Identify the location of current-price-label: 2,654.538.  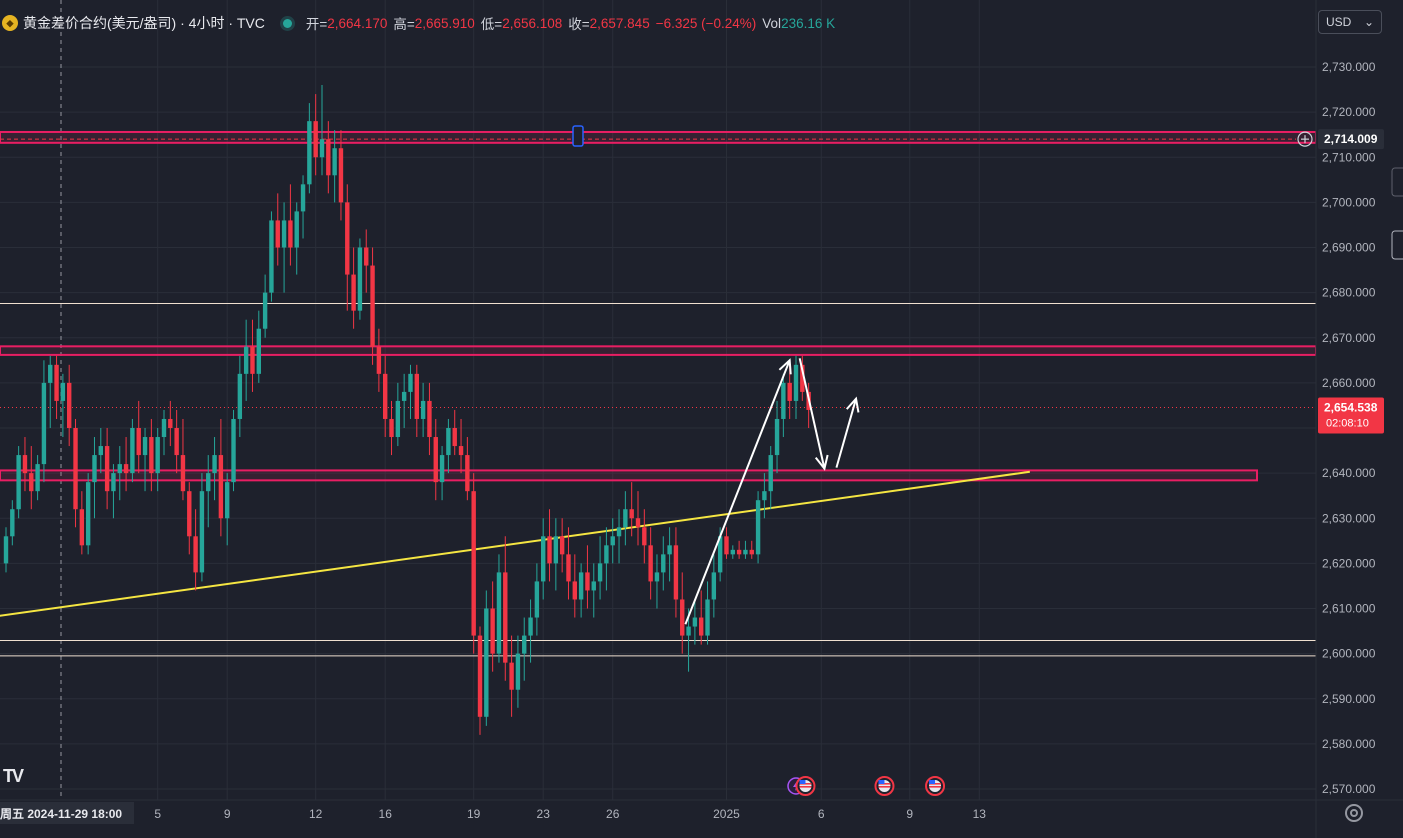
(1351, 408).